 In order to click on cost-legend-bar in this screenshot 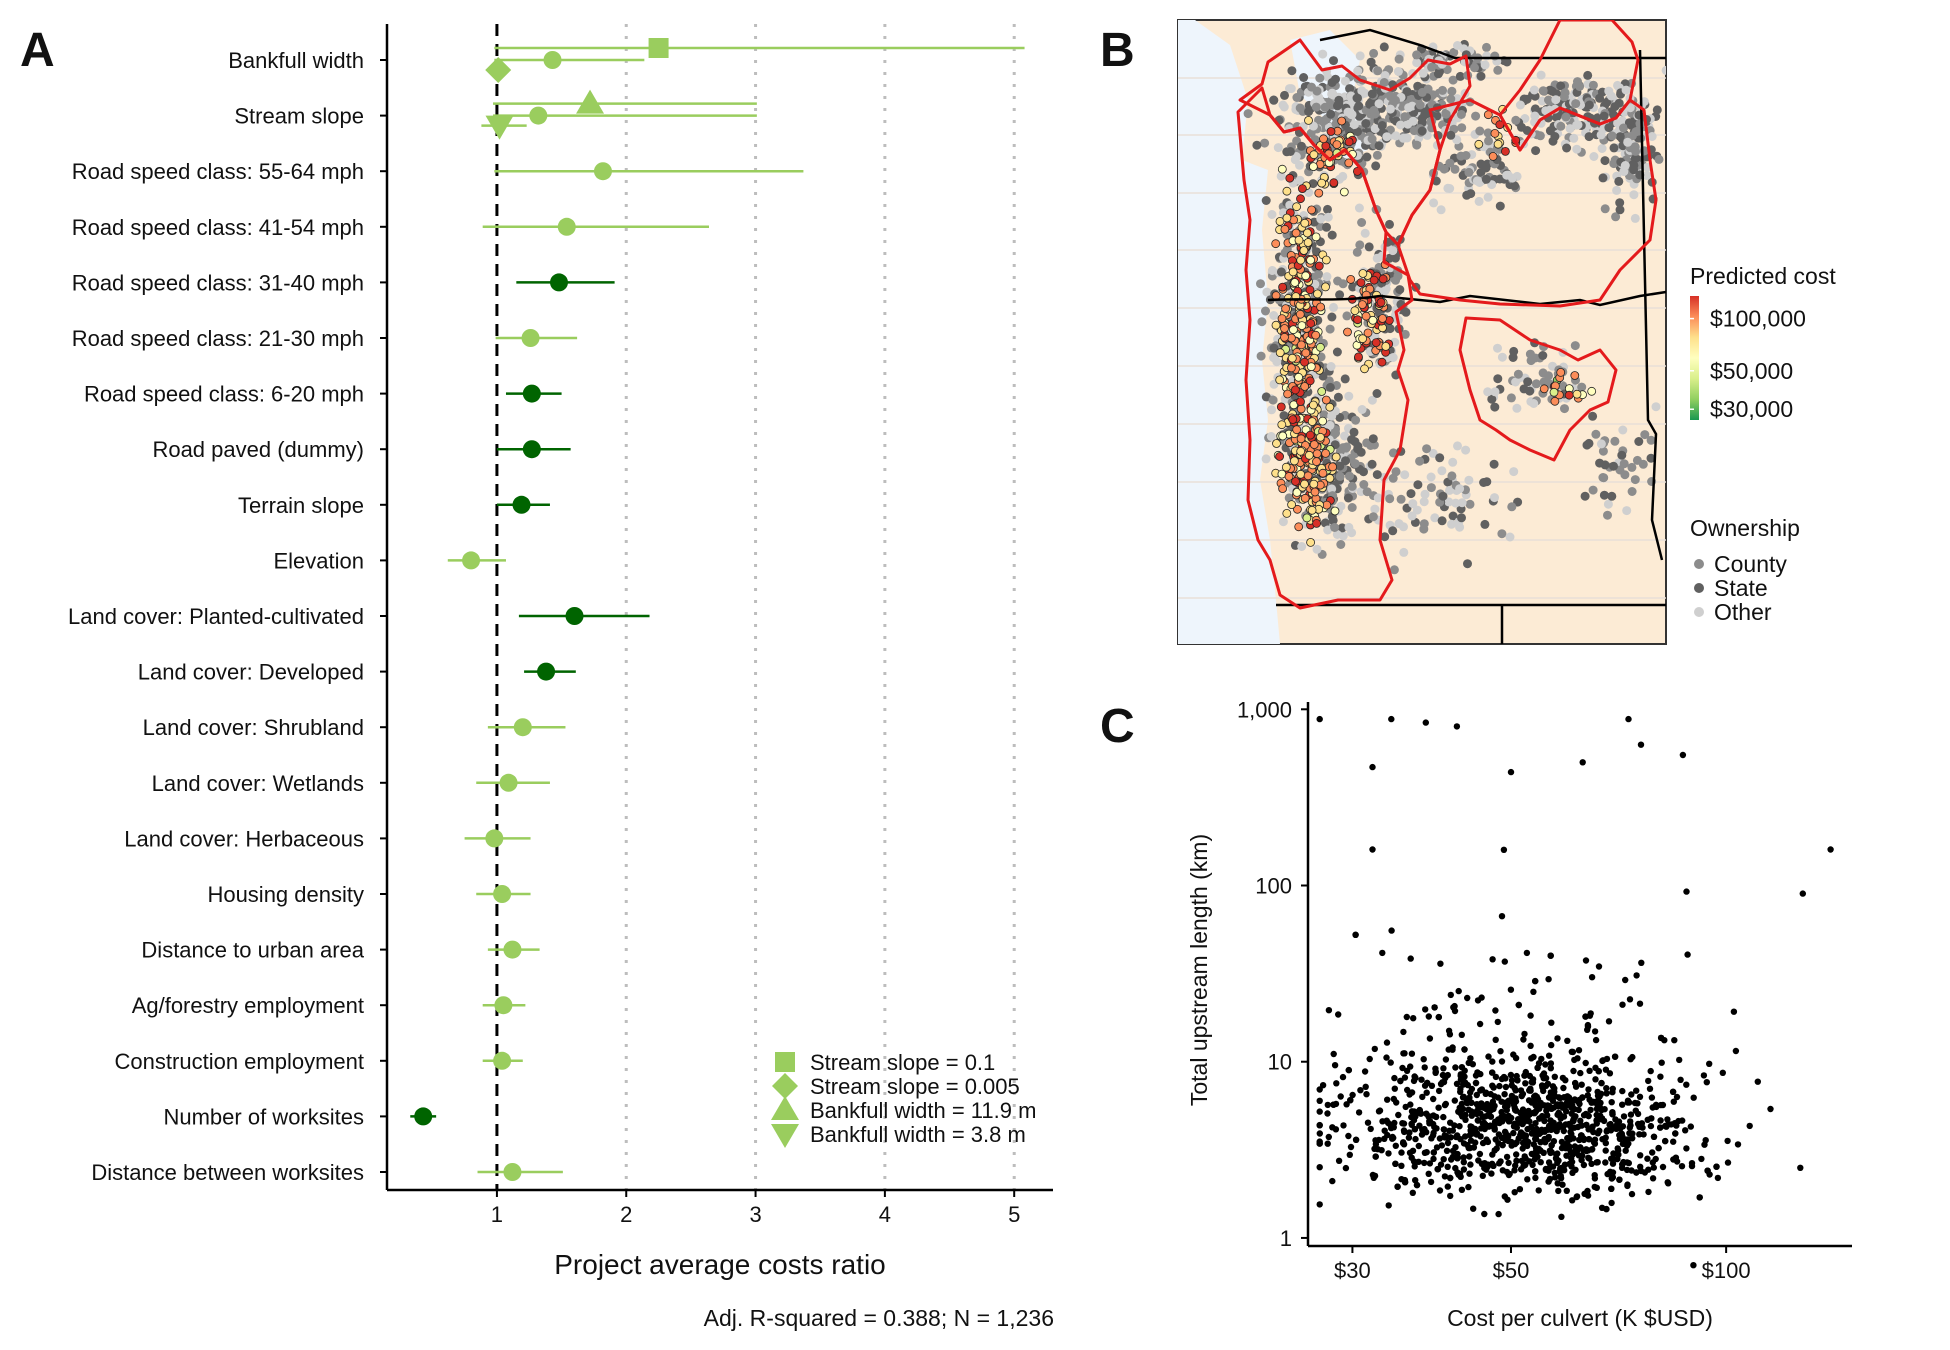, I will do `click(1694, 358)`.